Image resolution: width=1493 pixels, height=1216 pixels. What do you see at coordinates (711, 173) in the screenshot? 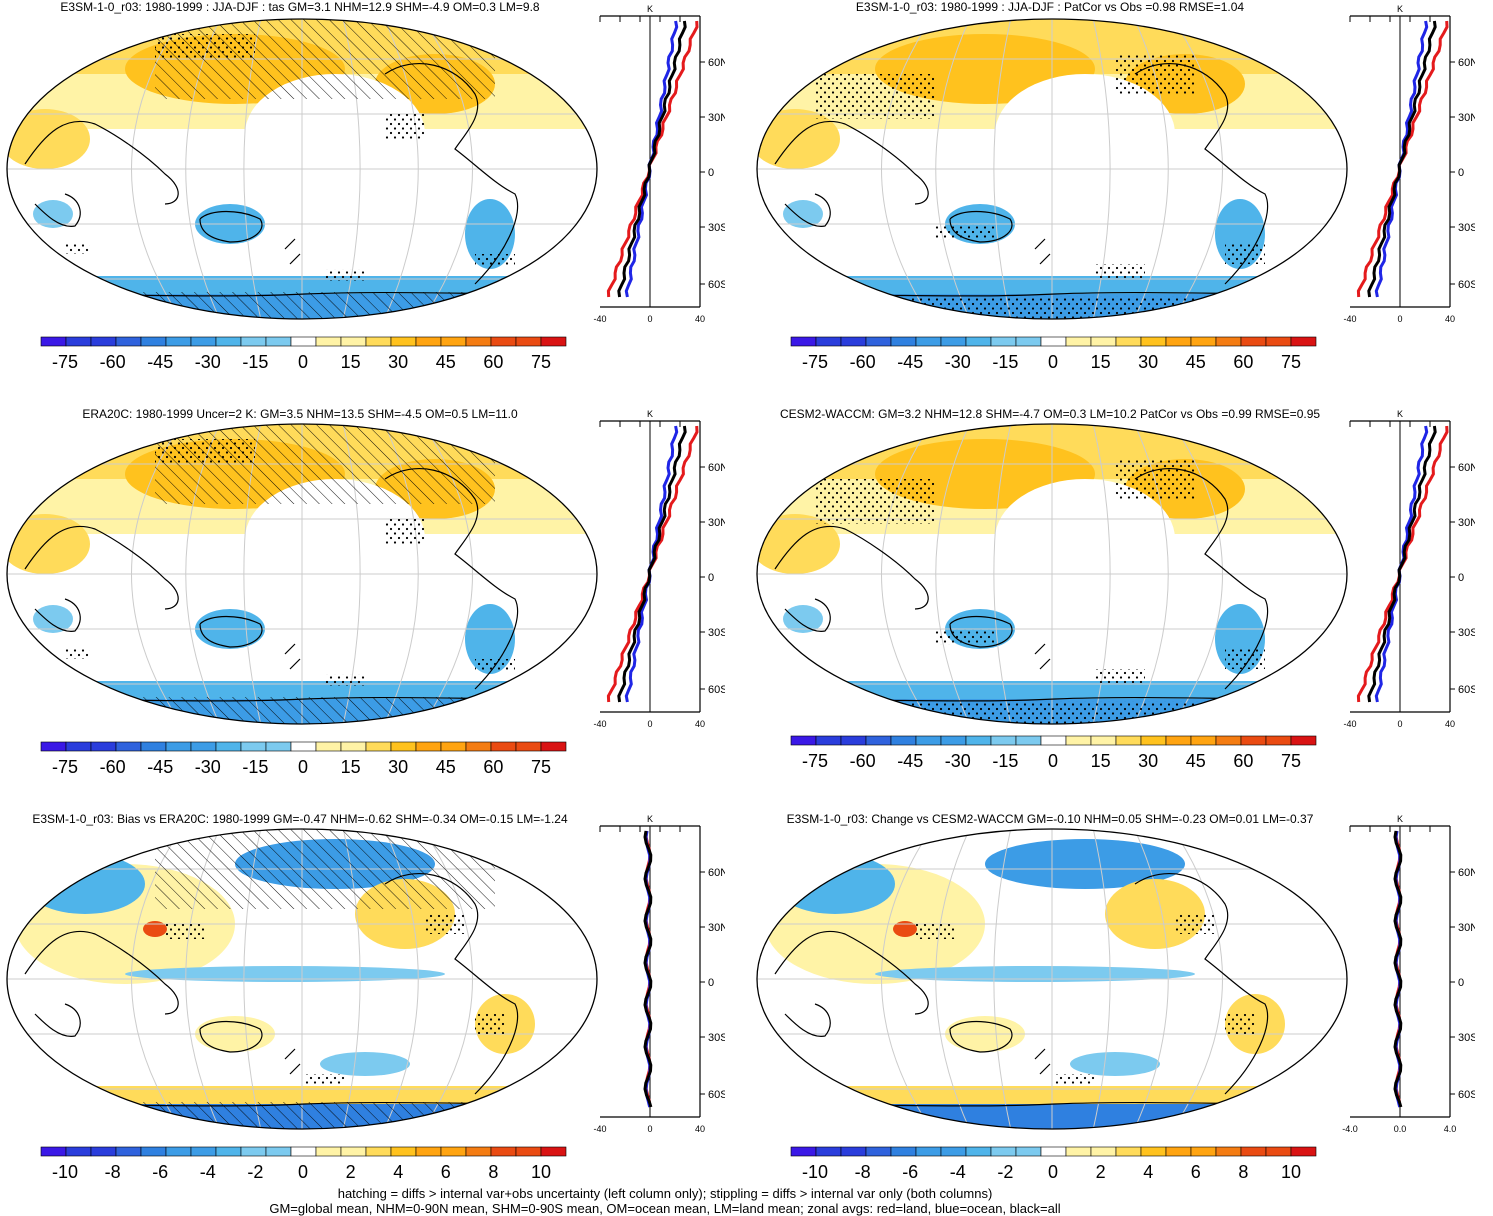
I see `zonal-lat-label: 0` at bounding box center [711, 173].